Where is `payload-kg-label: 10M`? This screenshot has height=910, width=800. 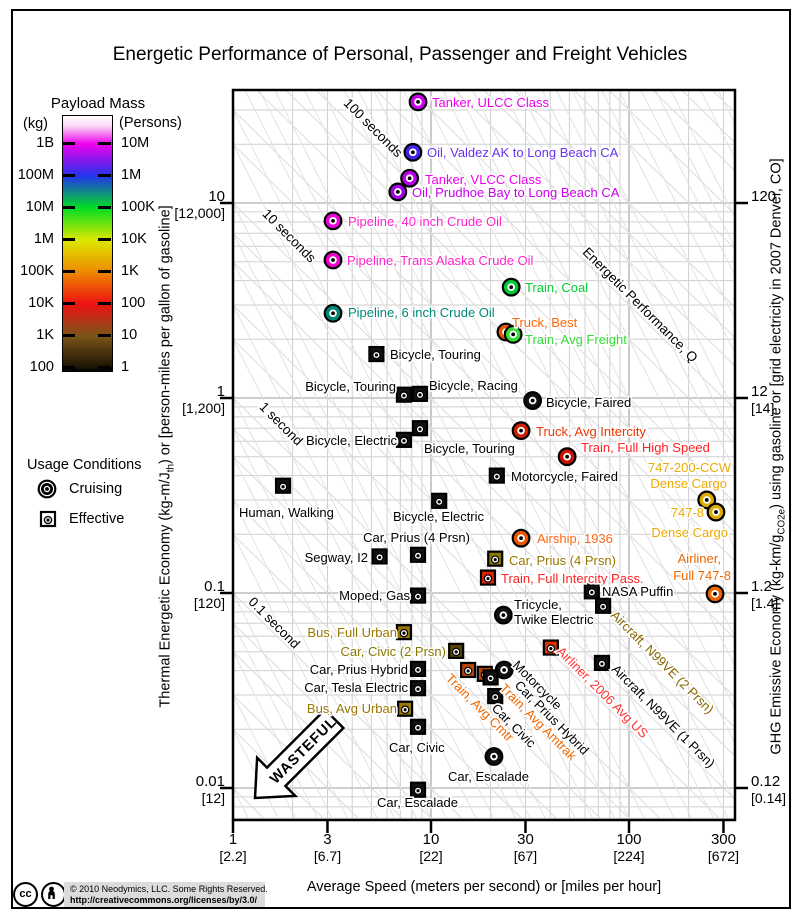 payload-kg-label: 10M is located at coordinates (39, 207).